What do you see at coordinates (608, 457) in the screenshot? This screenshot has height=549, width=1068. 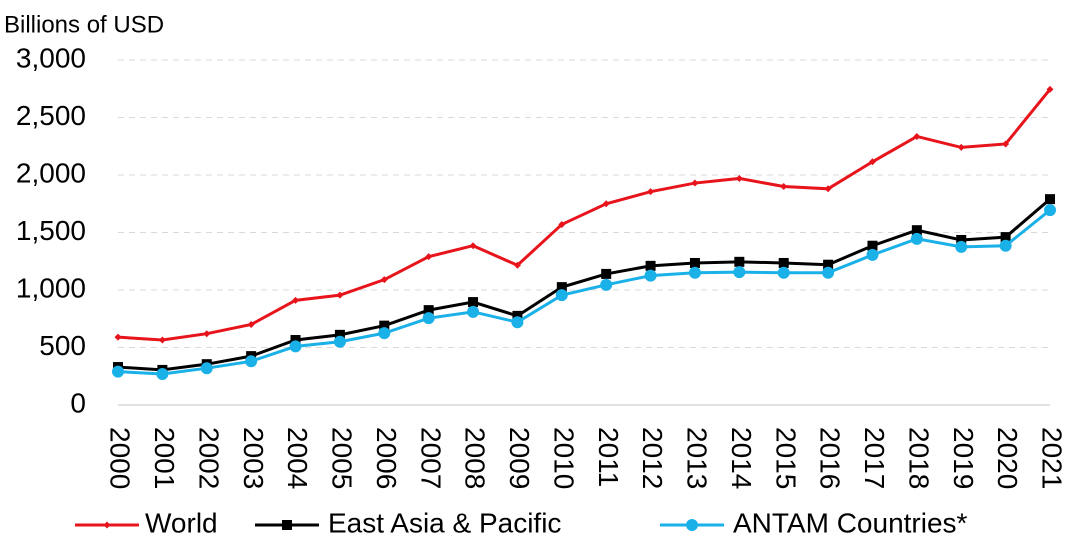 I see `x-tick-label: 2011` at bounding box center [608, 457].